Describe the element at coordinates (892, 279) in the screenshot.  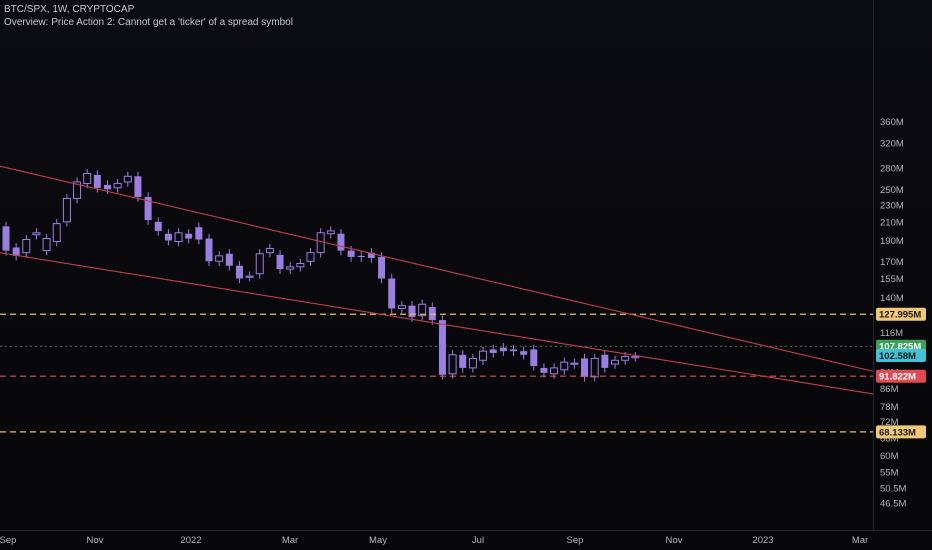
I see `y-tick-label: 155M` at that location.